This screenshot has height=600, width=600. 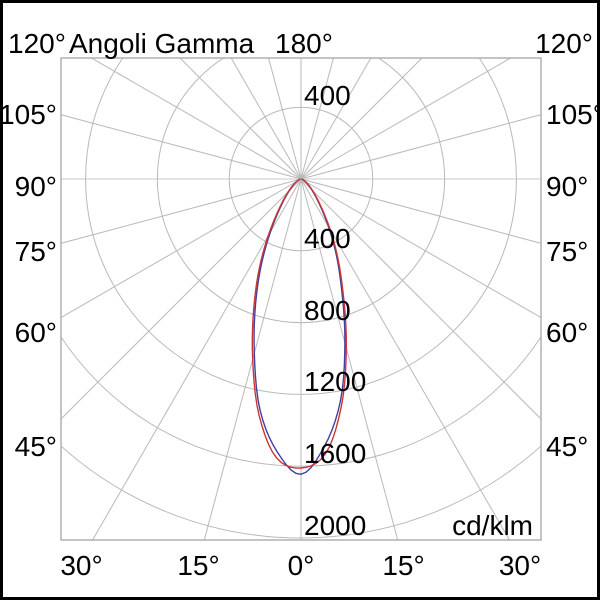 I want to click on angle-label-top-center: 180°, so click(x=304, y=43).